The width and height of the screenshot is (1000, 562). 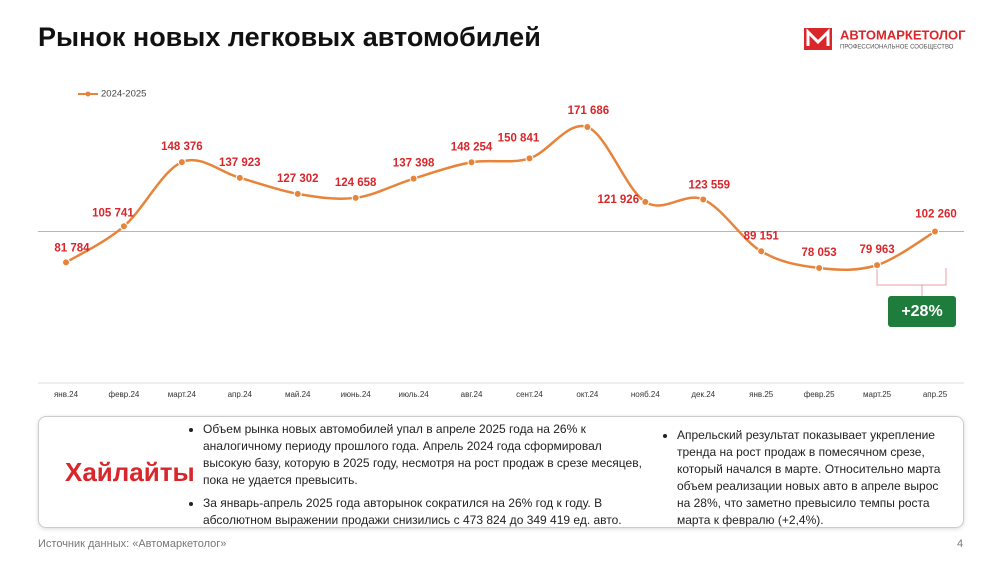 I want to click on logo-tagline: ПРОФЕССИОНАЛЬНОЕ СООБЩЕСТВО, so click(x=897, y=48).